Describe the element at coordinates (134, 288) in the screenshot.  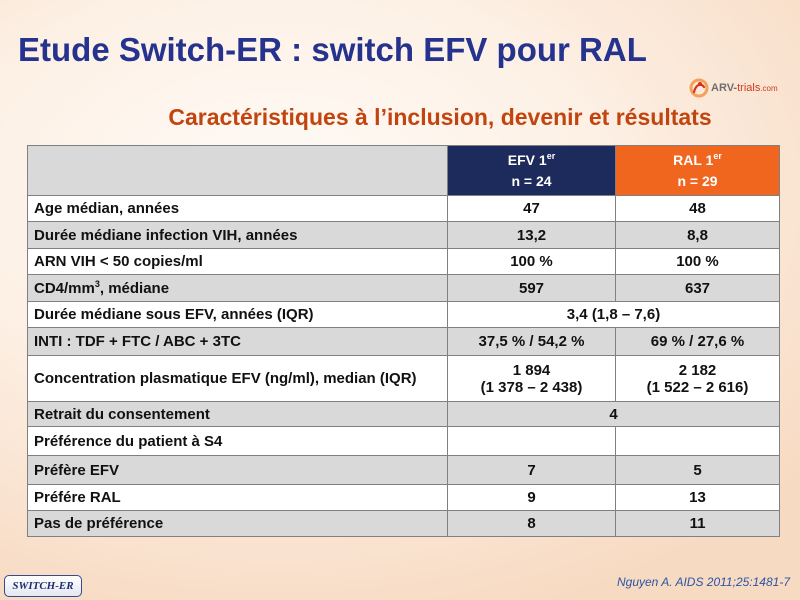
I see `cd4-label-suffix: , médiane` at that location.